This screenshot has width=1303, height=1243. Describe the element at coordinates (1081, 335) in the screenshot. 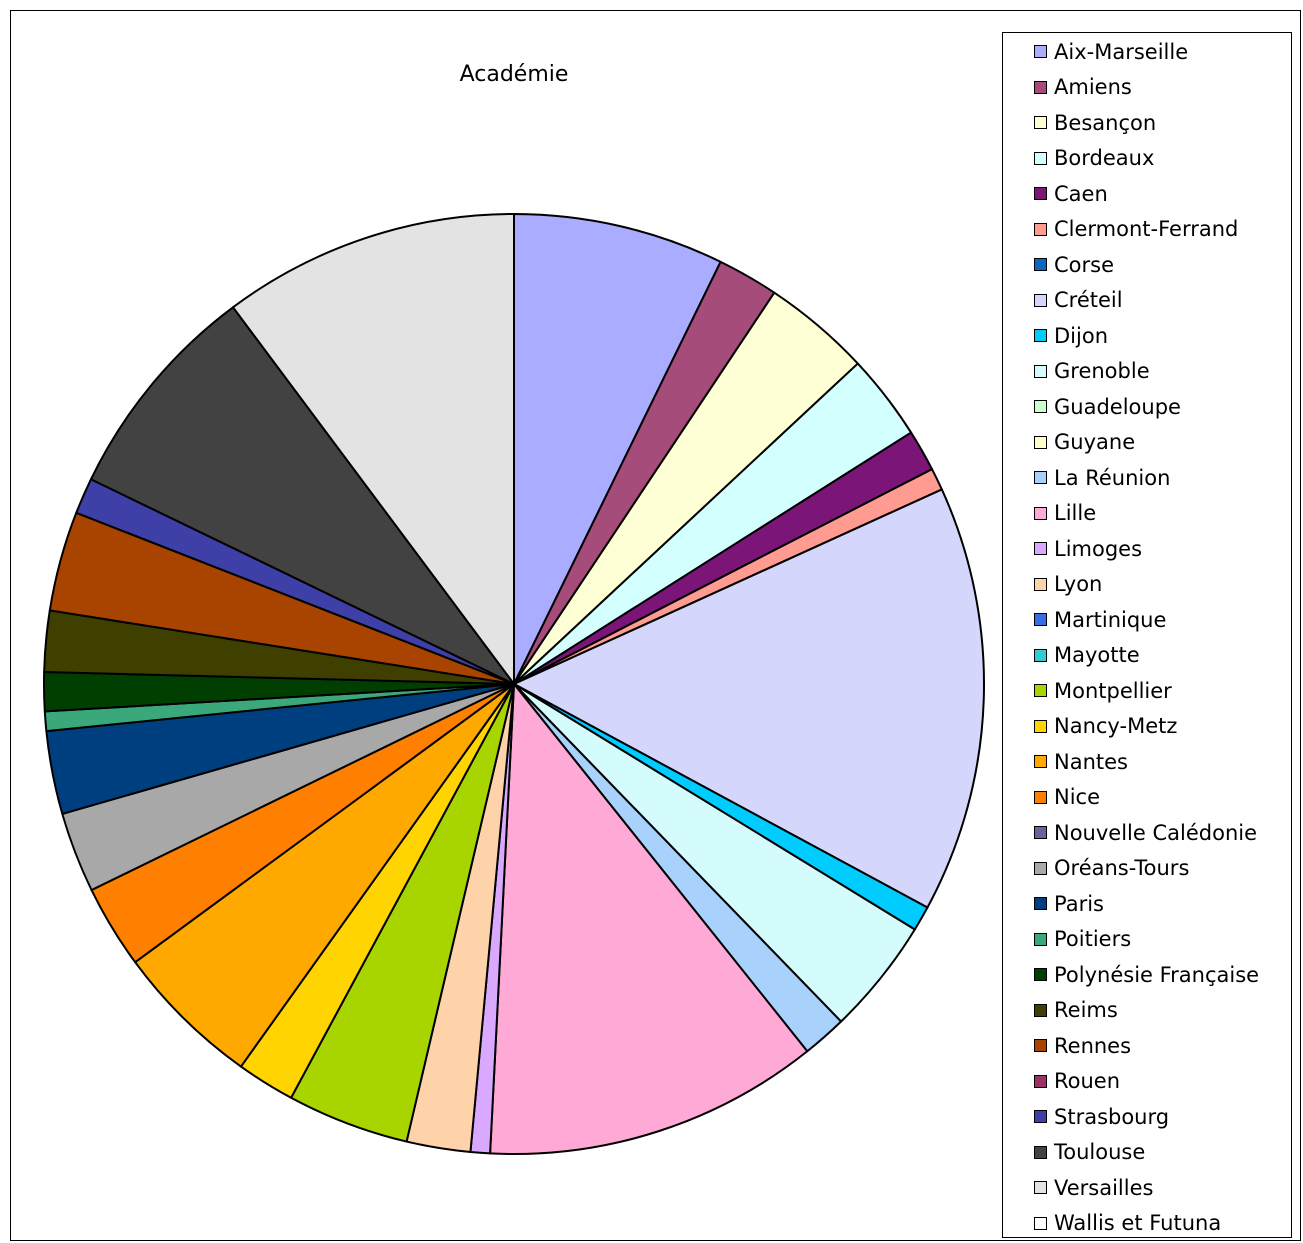

I see `legend-label: Dijon` at that location.